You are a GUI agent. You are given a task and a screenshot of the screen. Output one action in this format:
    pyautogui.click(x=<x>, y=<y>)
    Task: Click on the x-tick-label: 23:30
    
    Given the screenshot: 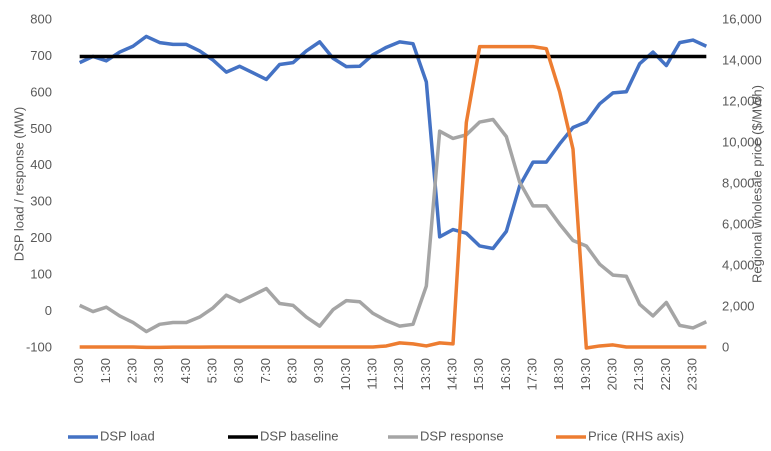 What is the action you would take?
    pyautogui.click(x=691, y=374)
    